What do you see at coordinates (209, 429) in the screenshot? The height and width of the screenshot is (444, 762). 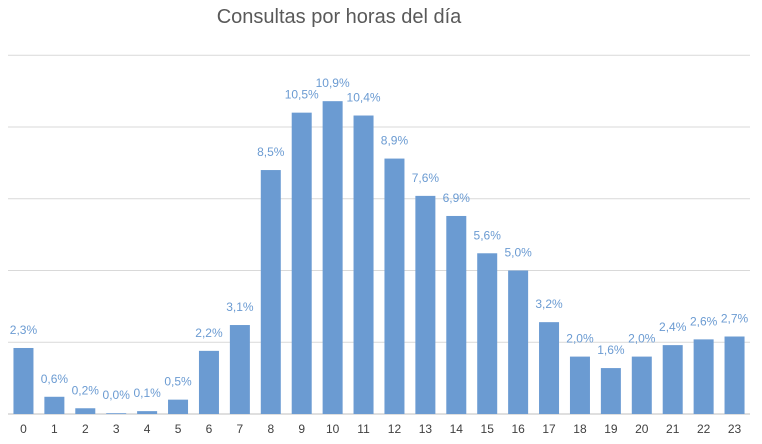 I see `x-tick-label-6: 6` at bounding box center [209, 429].